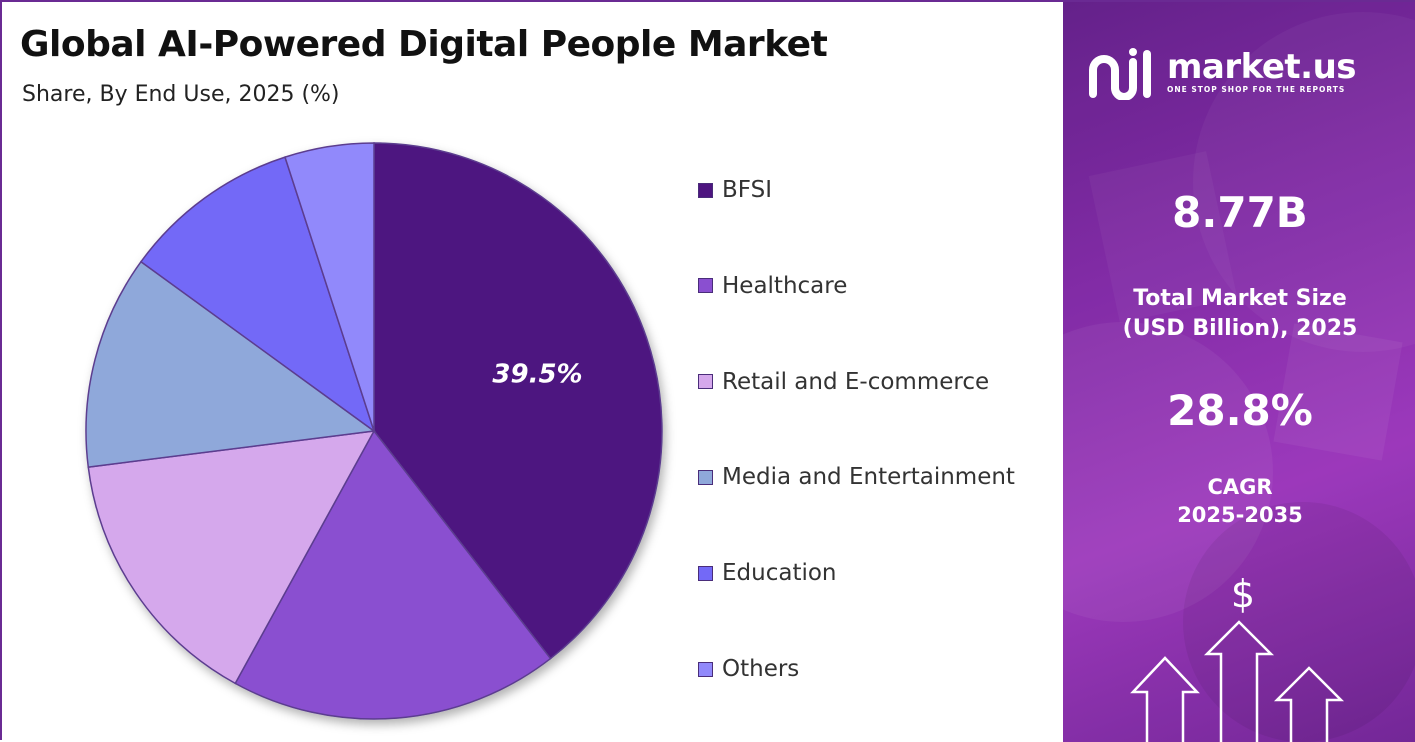  I want to click on legend-item-healthcare: Healthcare, so click(772, 286).